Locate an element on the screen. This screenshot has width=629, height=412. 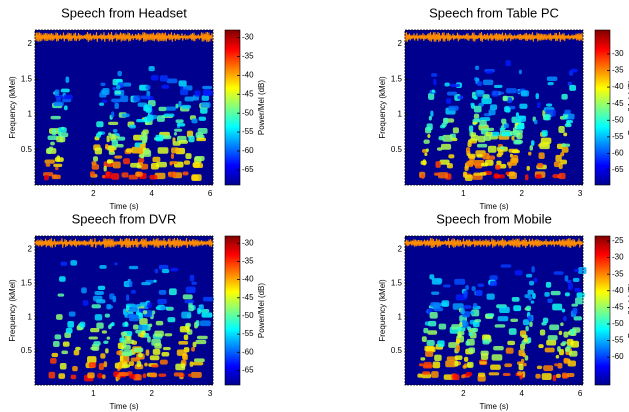
colorbar-tick-label: -45 is located at coordinates (618, 103).